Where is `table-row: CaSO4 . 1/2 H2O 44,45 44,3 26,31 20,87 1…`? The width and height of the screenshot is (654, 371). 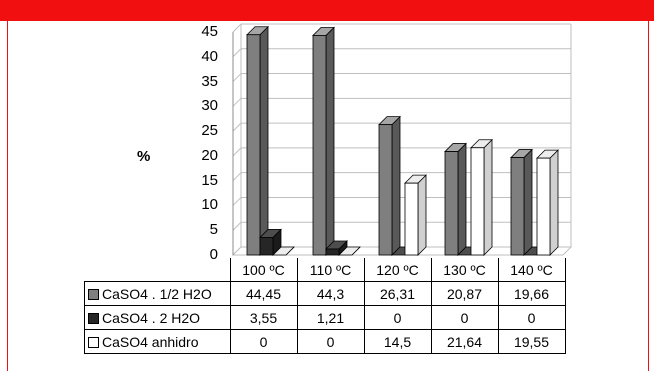 table-row: CaSO4 . 1/2 H2O 44,45 44,3 26,31 20,87 1… is located at coordinates (325, 293).